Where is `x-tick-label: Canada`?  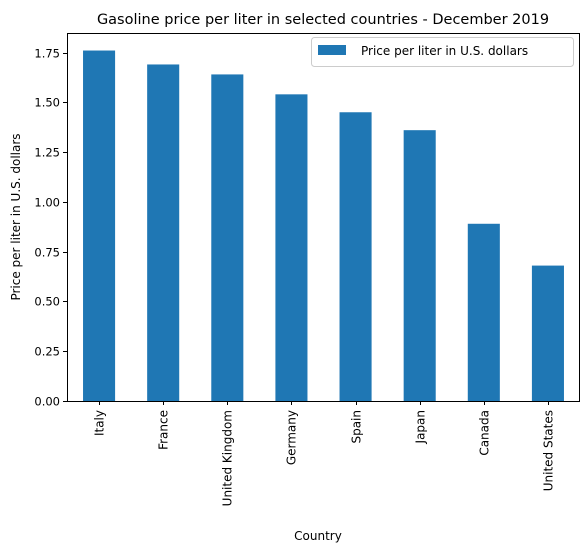
x-tick-label: Canada is located at coordinates (485, 433).